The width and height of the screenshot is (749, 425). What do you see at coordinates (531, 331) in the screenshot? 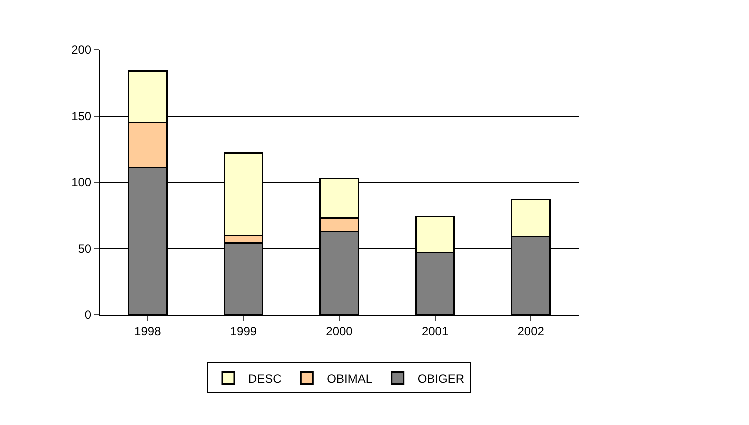
I see `x-tick-label: 2002` at bounding box center [531, 331].